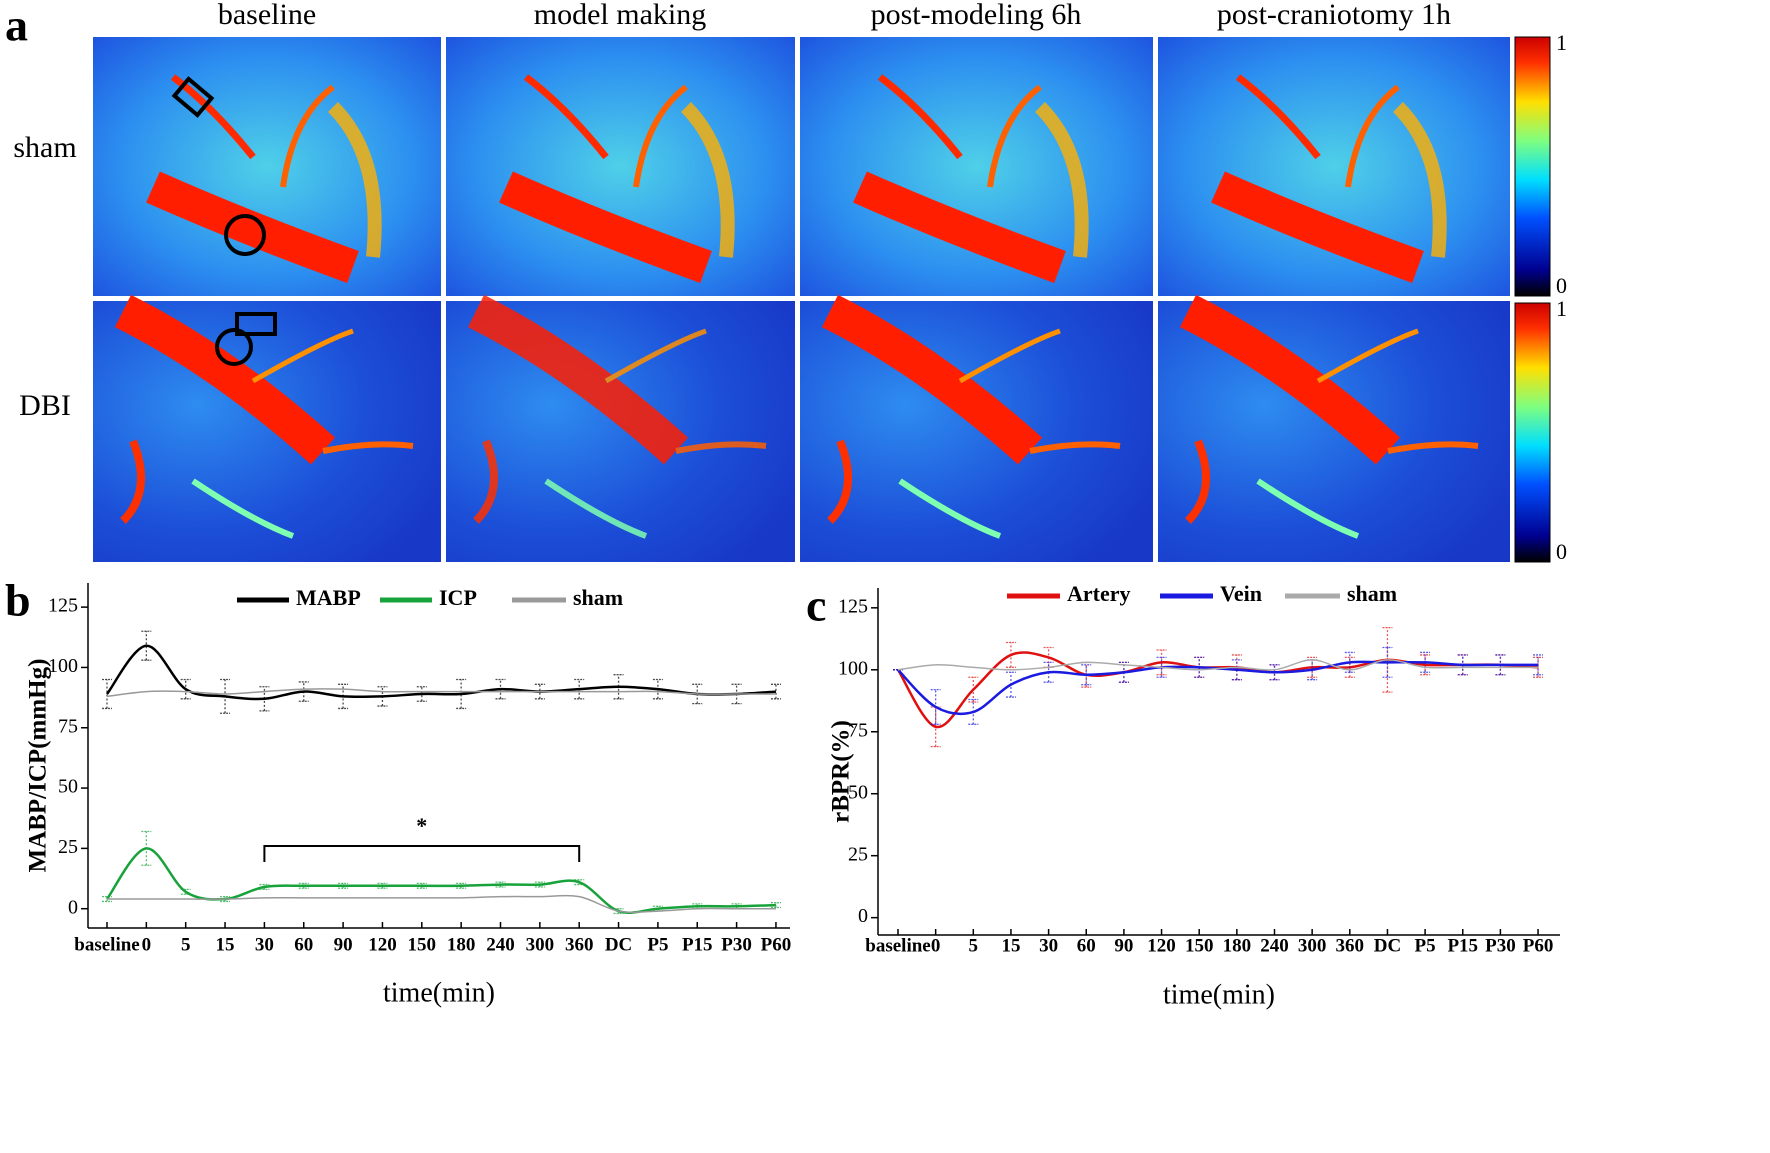 This screenshot has height=1153, width=1770. What do you see at coordinates (1241, 593) in the screenshot?
I see `legend-label: Vein` at bounding box center [1241, 593].